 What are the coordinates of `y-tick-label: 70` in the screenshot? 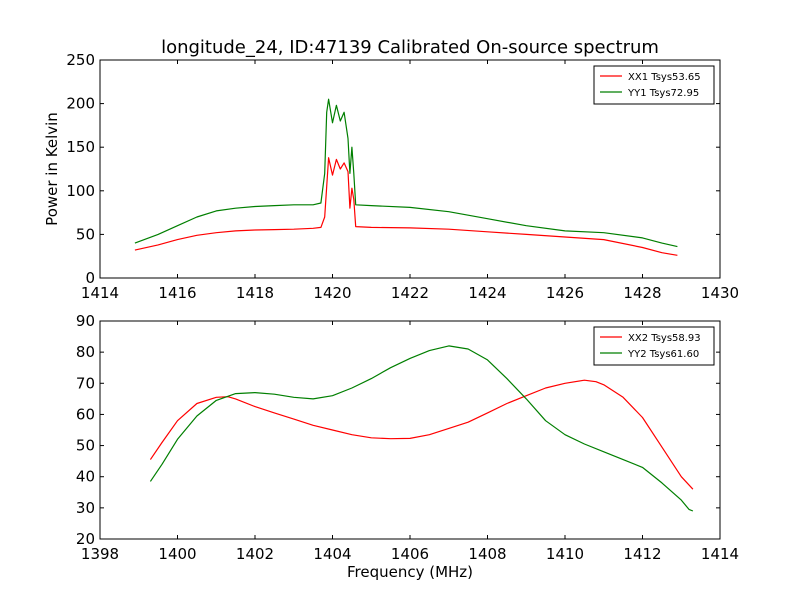 It's located at (85, 383).